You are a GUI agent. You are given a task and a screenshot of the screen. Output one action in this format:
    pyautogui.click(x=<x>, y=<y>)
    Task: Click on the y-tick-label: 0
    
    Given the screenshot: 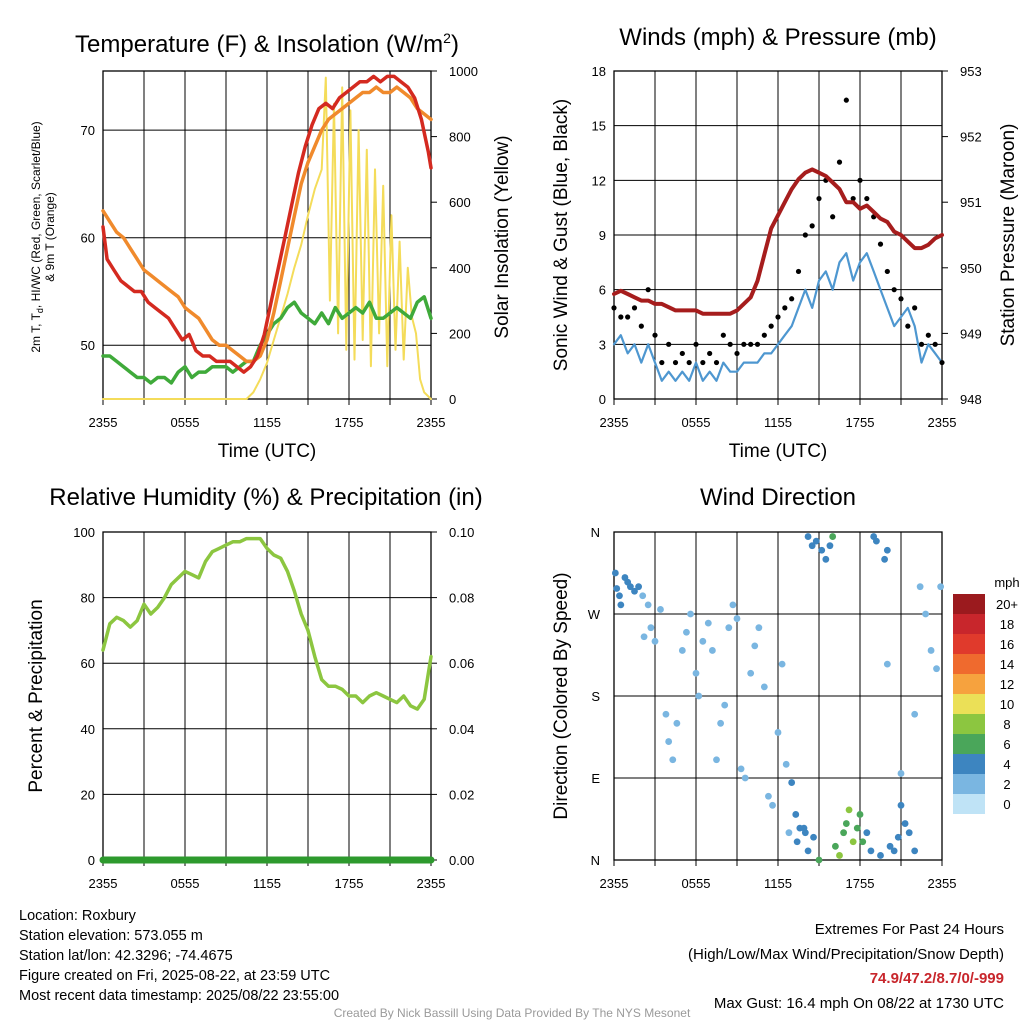 What is the action you would take?
    pyautogui.click(x=602, y=399)
    